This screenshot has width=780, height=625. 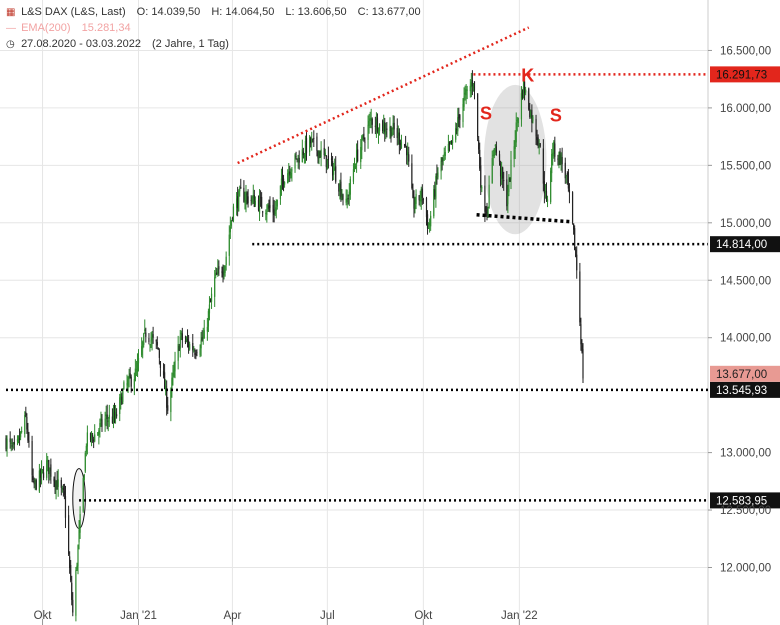 What do you see at coordinates (745, 511) in the screenshot?
I see `y-tick-label: 12.500,00` at bounding box center [745, 511].